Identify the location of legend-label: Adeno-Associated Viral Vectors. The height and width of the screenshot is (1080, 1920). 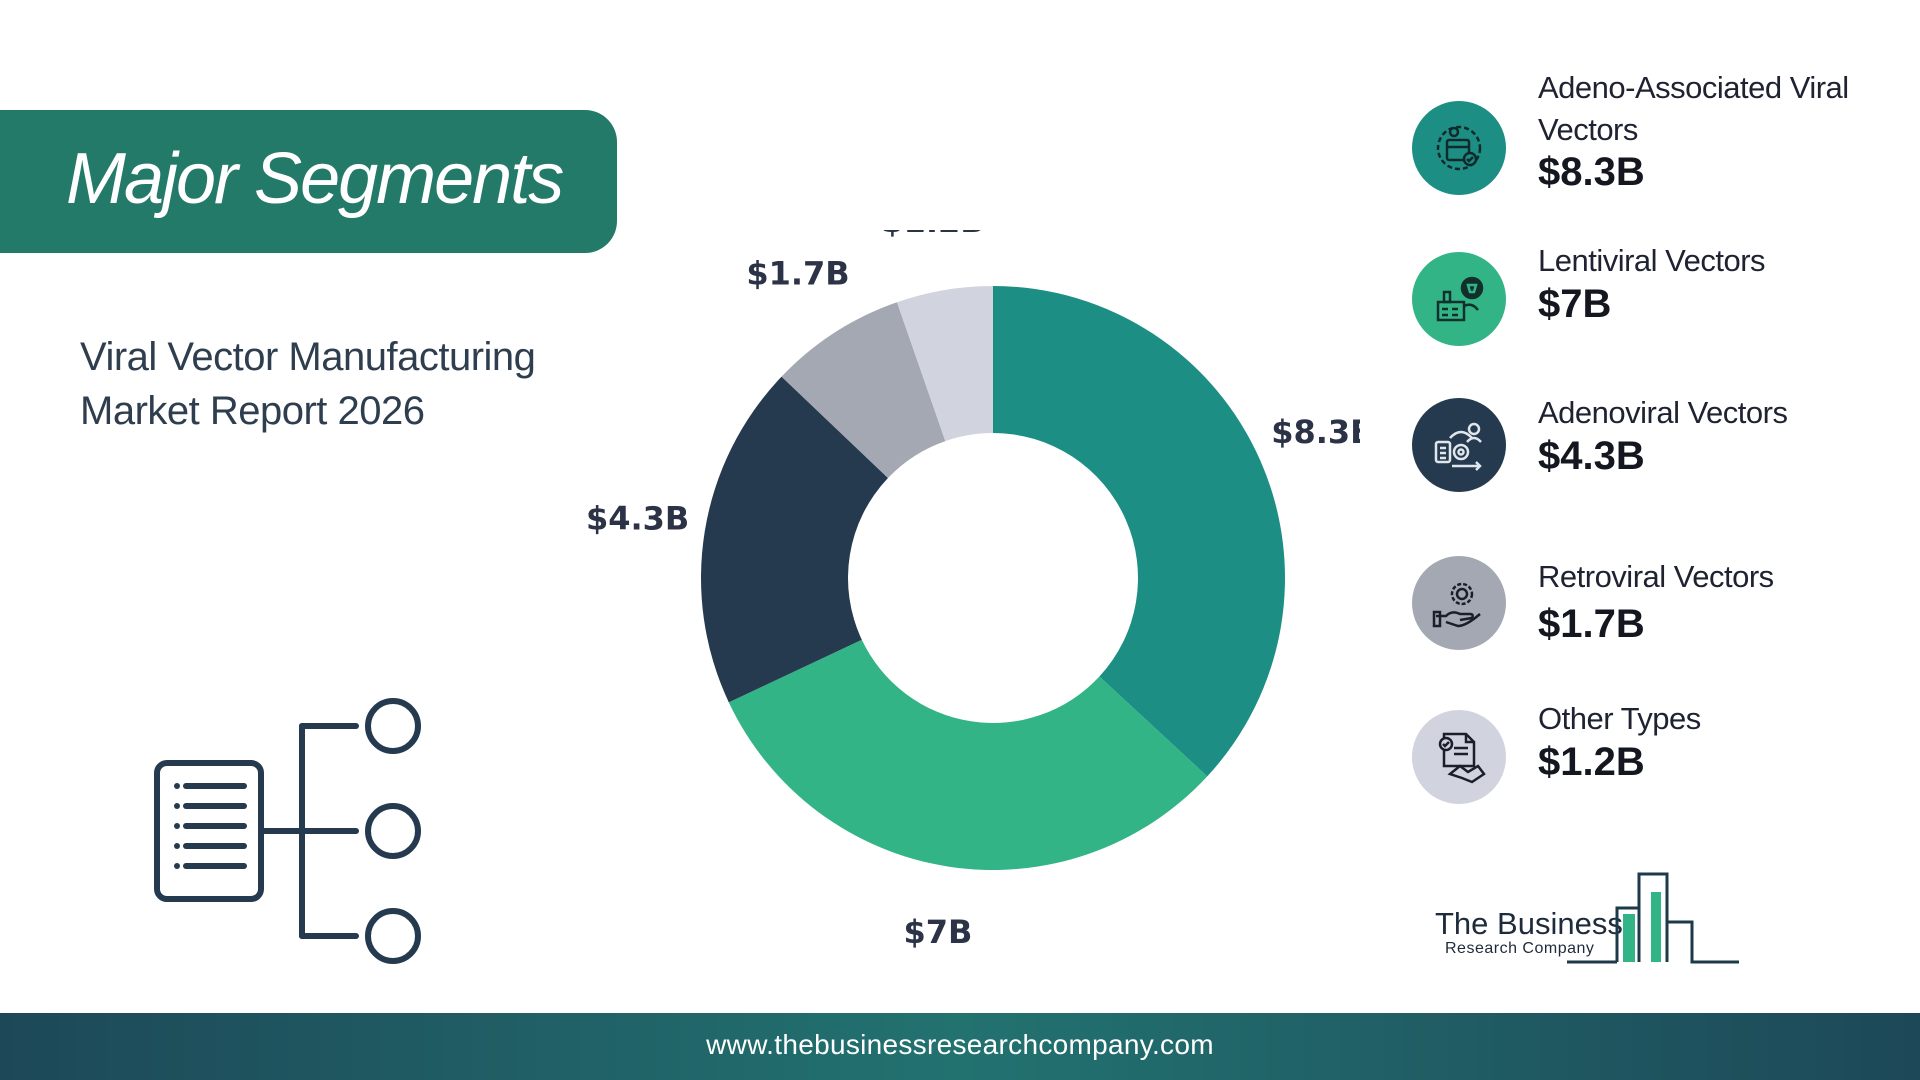
(1693, 108).